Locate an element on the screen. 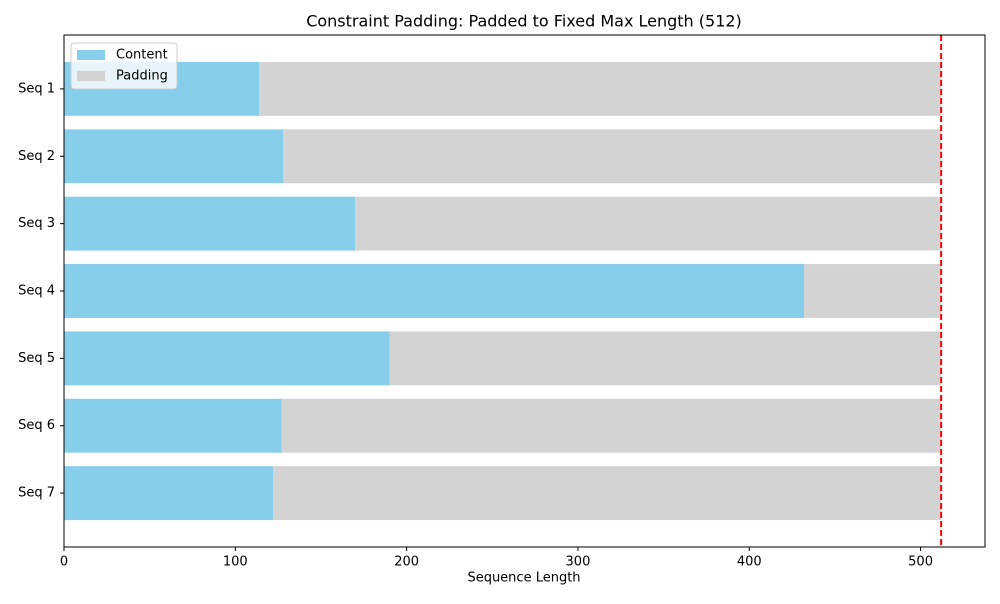  legend-label: Content is located at coordinates (142, 55).